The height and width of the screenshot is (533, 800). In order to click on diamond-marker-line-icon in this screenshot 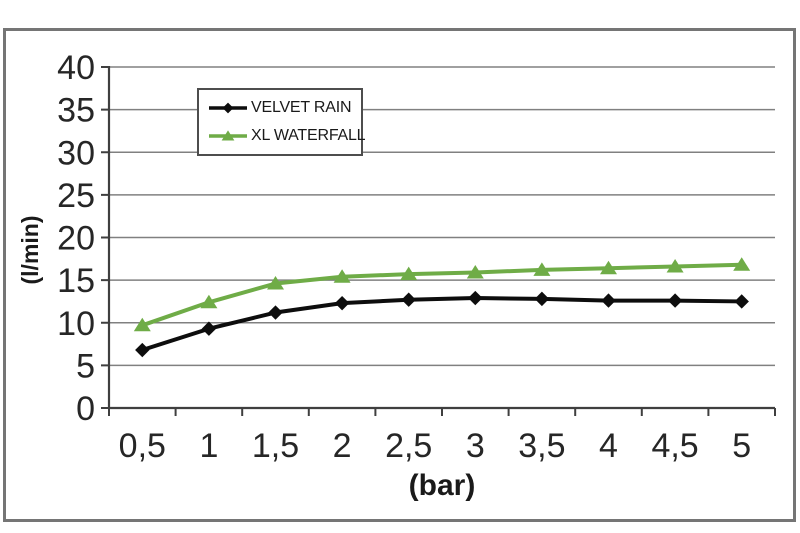, I will do `click(228, 108)`.